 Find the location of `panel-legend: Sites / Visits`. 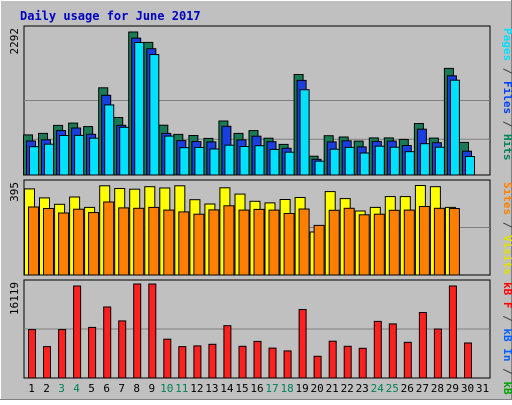

panel-legend: Sites / Visits is located at coordinates (506, 228).